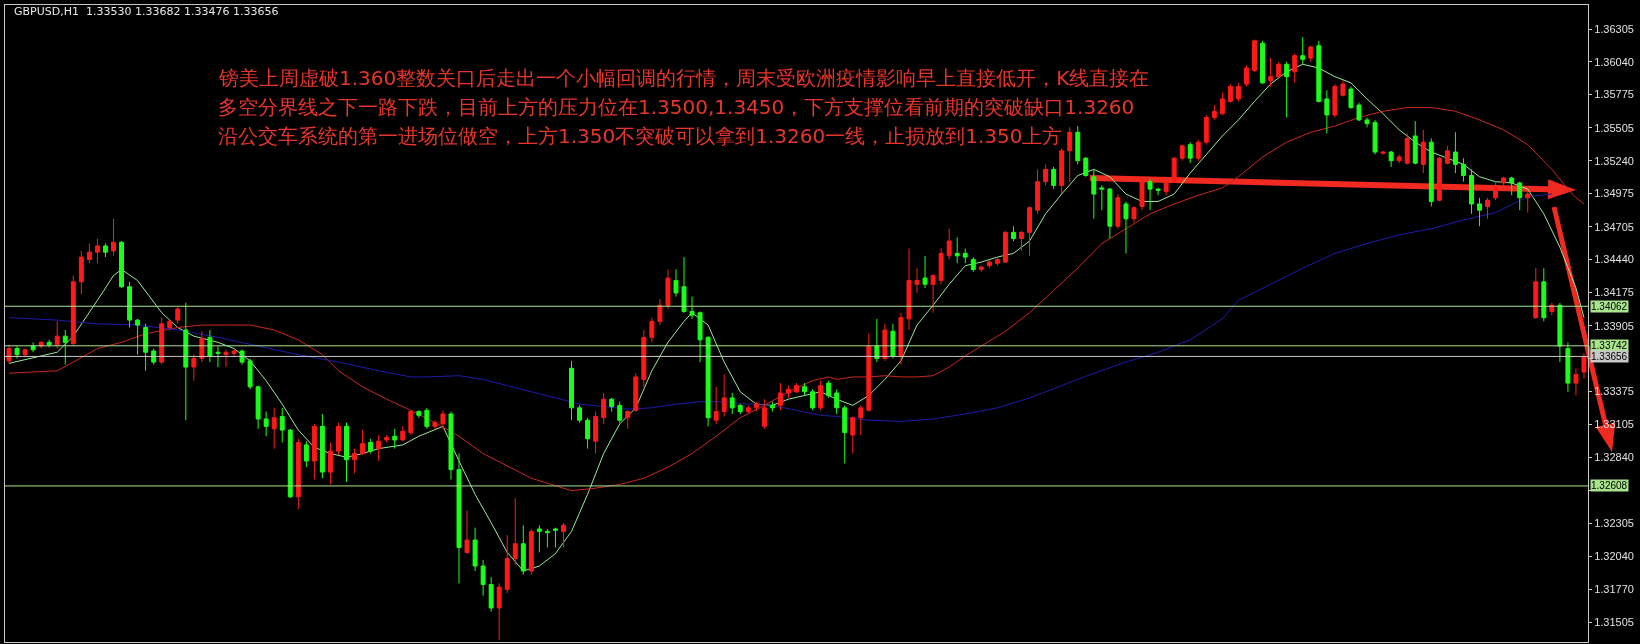 Image resolution: width=1640 pixels, height=644 pixels. I want to click on y-tick-label: 1.33905, so click(1614, 325).